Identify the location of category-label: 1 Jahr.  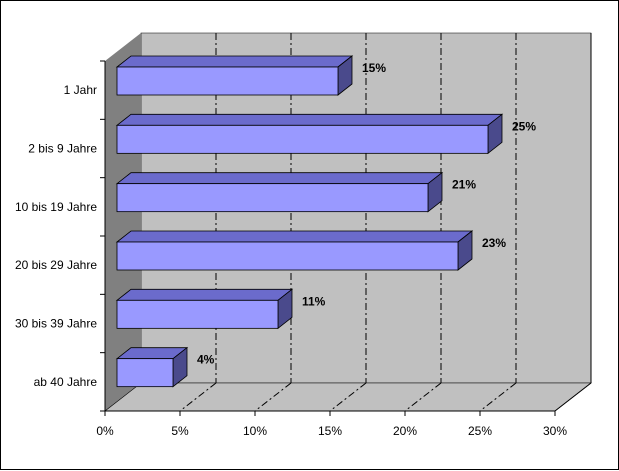
(80, 90).